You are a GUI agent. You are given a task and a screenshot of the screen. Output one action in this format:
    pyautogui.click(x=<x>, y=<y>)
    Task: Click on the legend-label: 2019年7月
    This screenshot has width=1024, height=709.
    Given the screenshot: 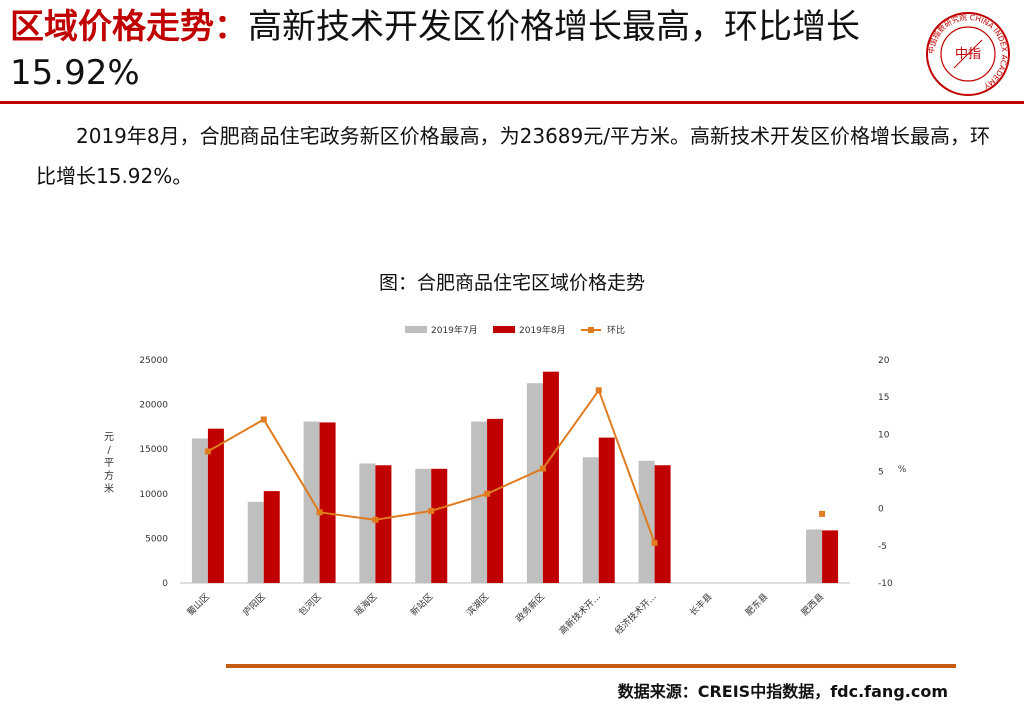 What is the action you would take?
    pyautogui.click(x=454, y=330)
    